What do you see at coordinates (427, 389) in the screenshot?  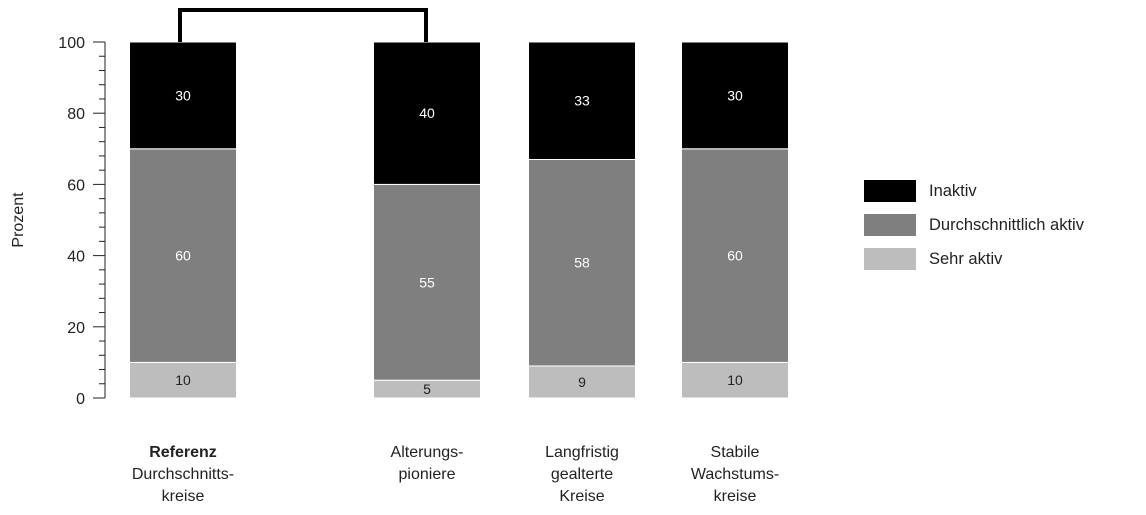 I see `data-label: 5` at bounding box center [427, 389].